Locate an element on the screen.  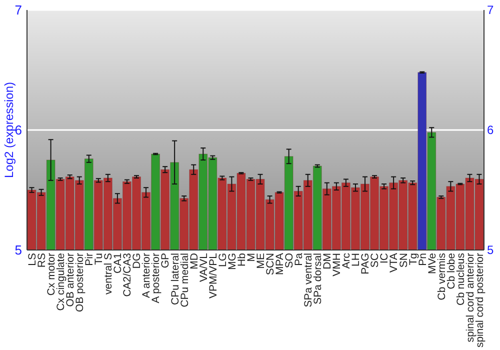
y-tick-label: 7 is located at coordinates (18, 10).